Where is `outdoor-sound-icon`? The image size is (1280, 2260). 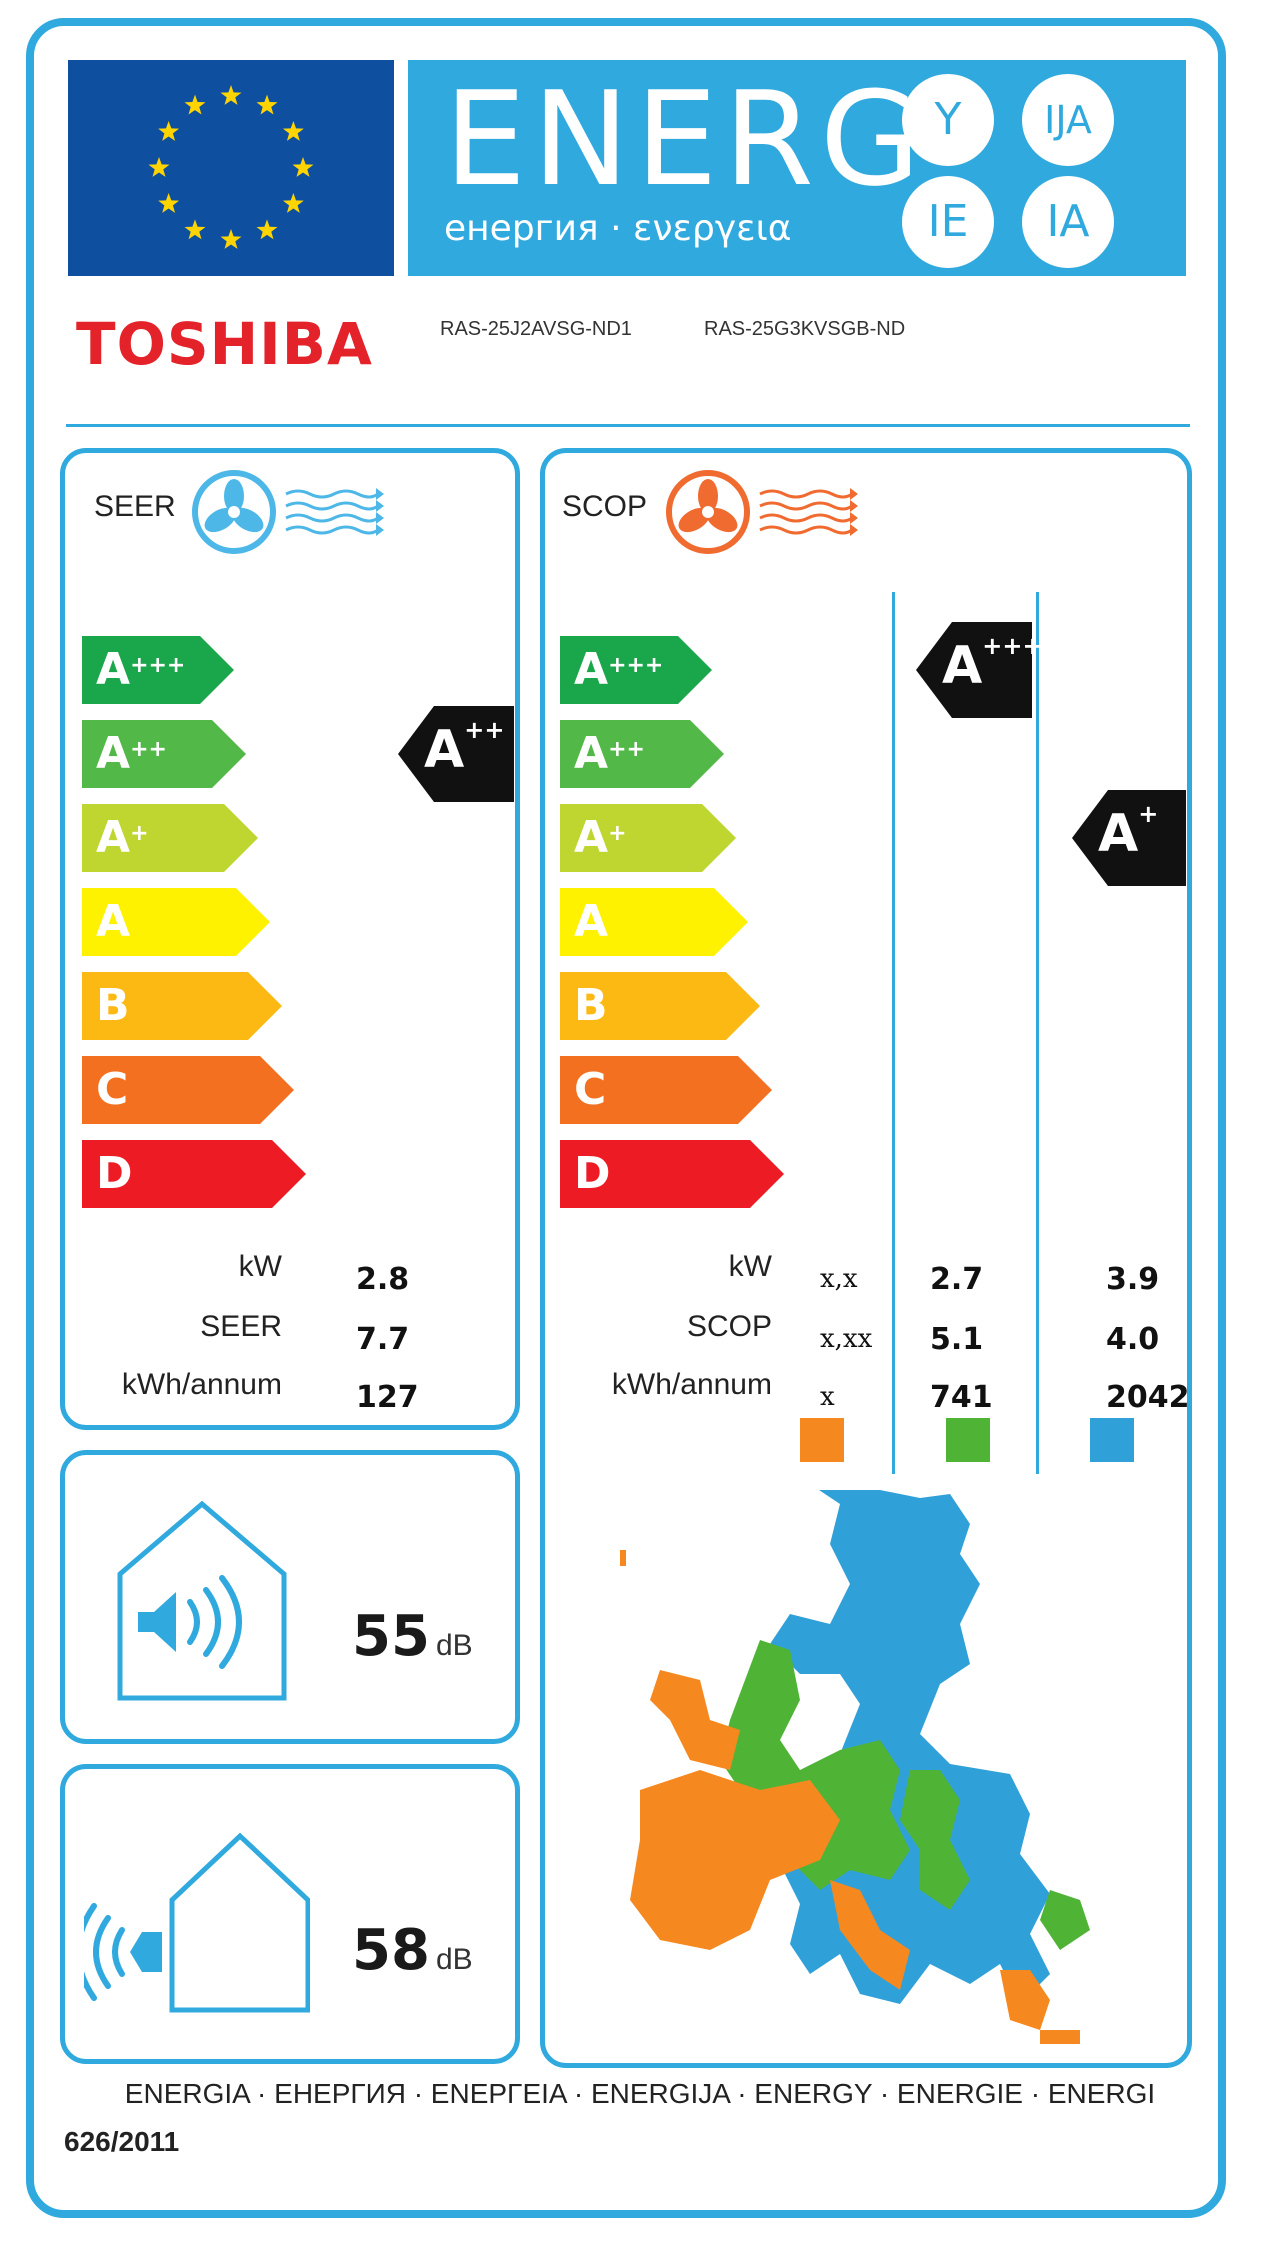 outdoor-sound-icon is located at coordinates (197, 1922).